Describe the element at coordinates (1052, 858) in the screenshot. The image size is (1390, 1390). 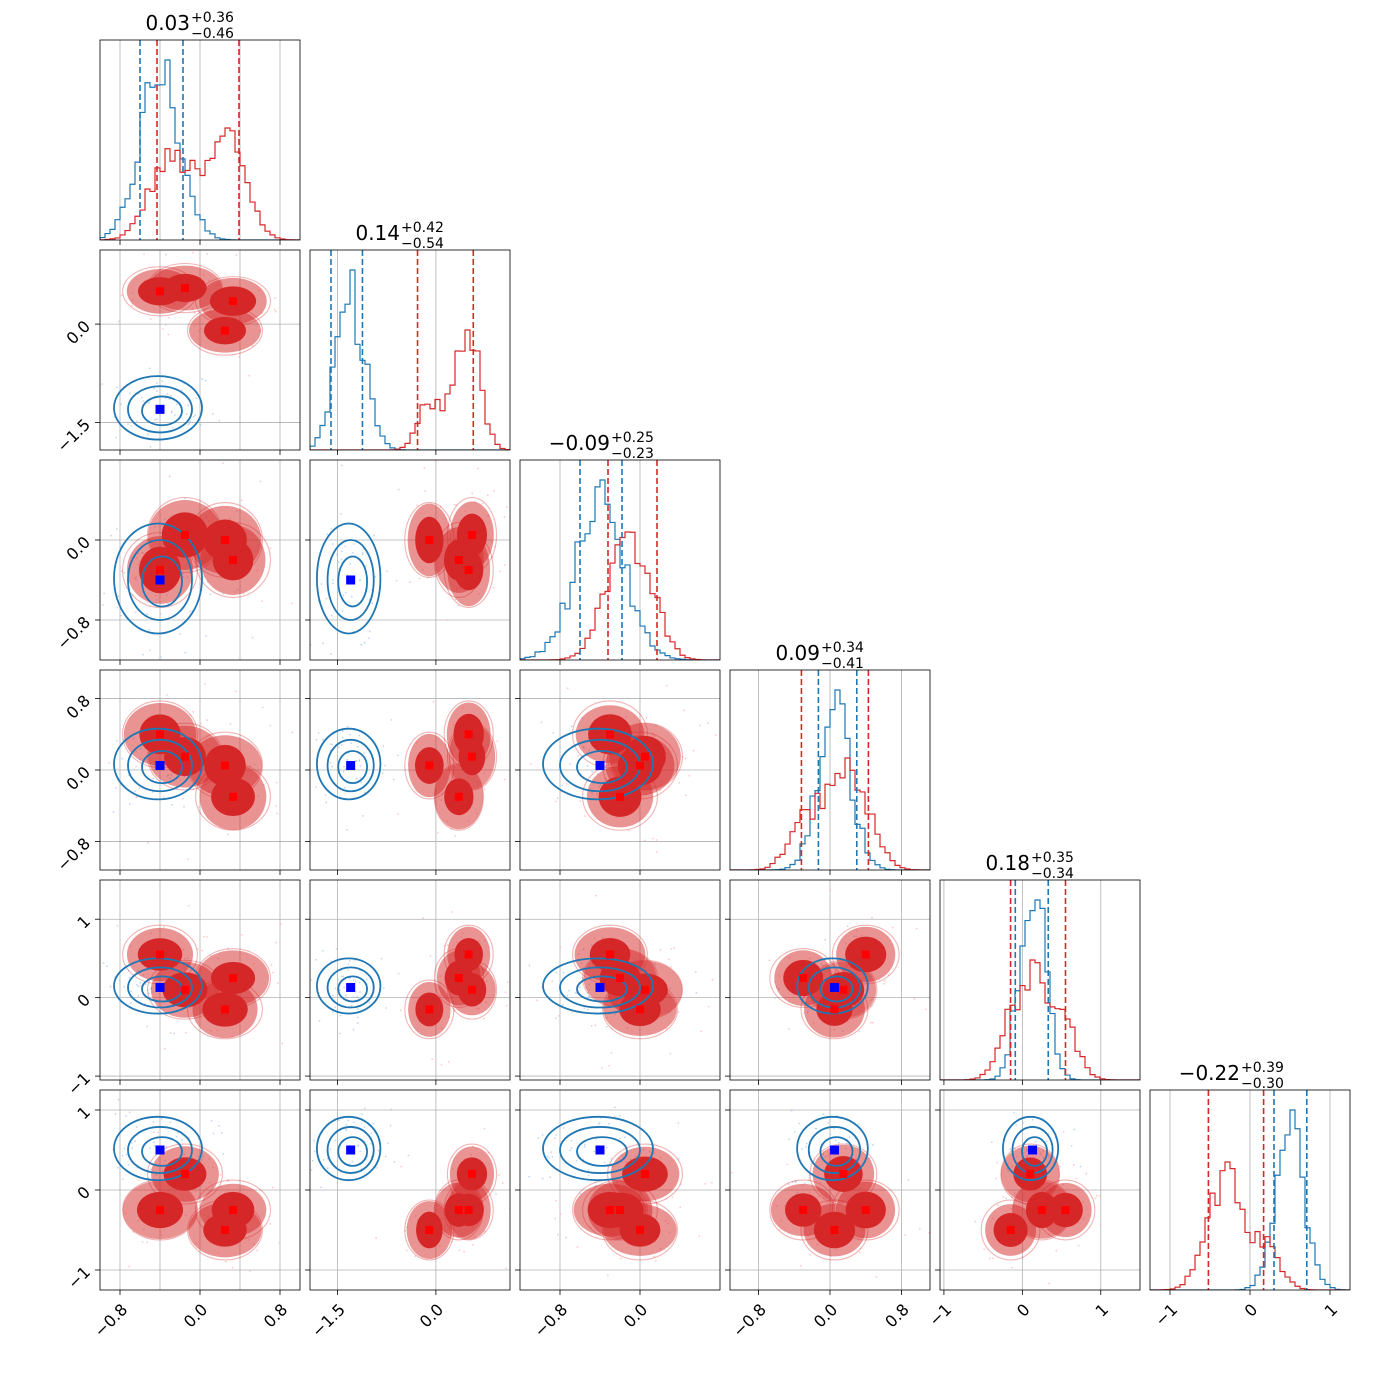
I see `posterior-title-upper: +0.35` at that location.